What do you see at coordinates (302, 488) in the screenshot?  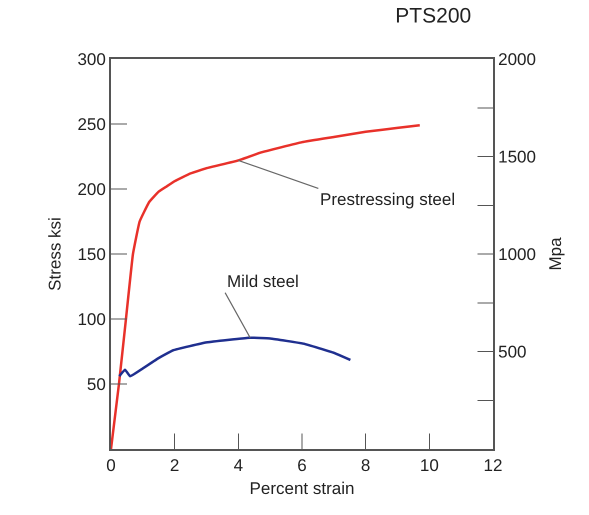 I see `x-axis-title: Percent strain` at bounding box center [302, 488].